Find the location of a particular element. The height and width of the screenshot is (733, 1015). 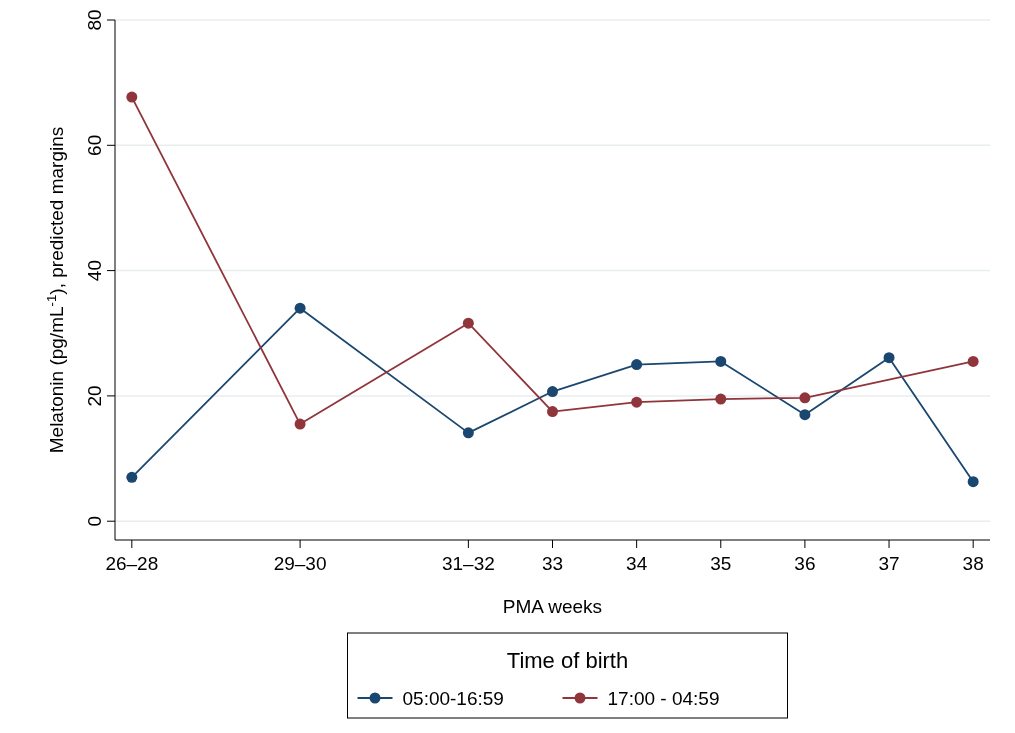

y-tick-label: 60 is located at coordinates (94, 145).